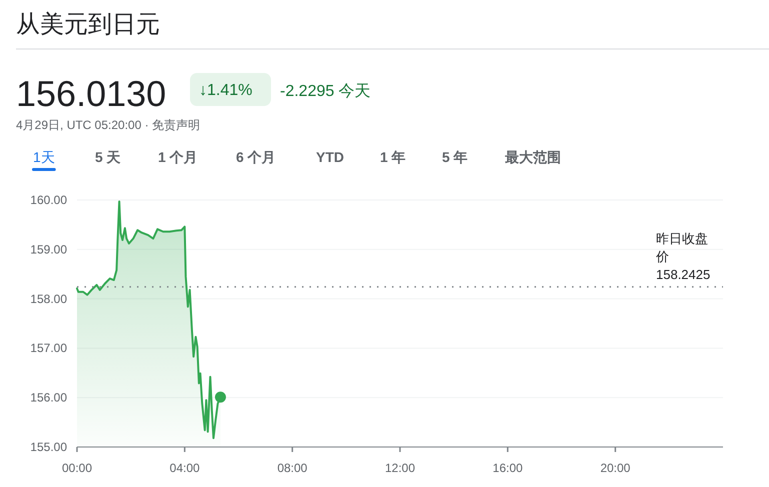 The width and height of the screenshot is (769, 487). What do you see at coordinates (256, 157) in the screenshot?
I see `text: 6 个月` at bounding box center [256, 157].